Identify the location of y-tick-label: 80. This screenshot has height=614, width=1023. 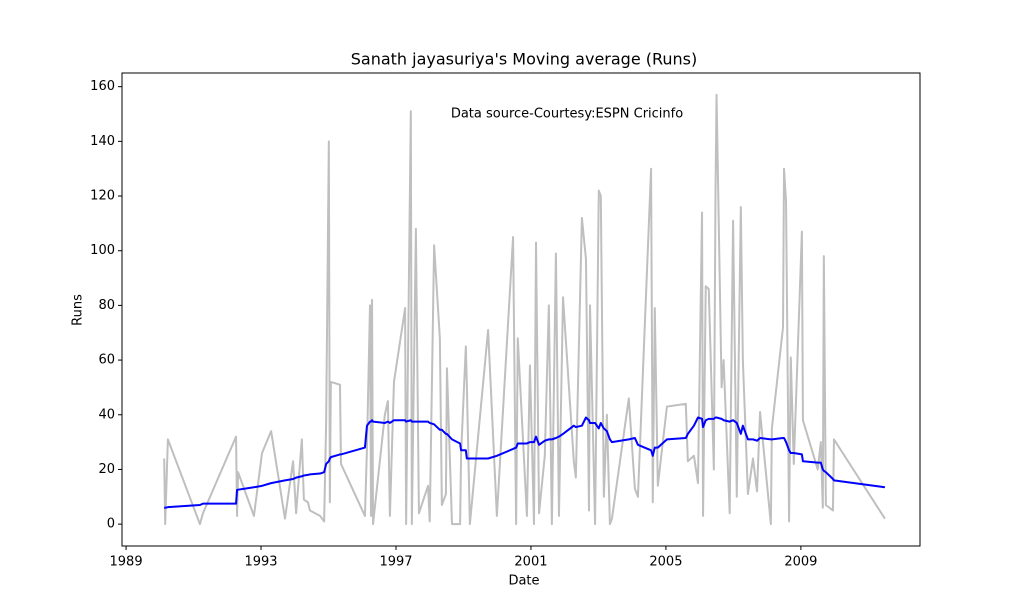
(106, 305).